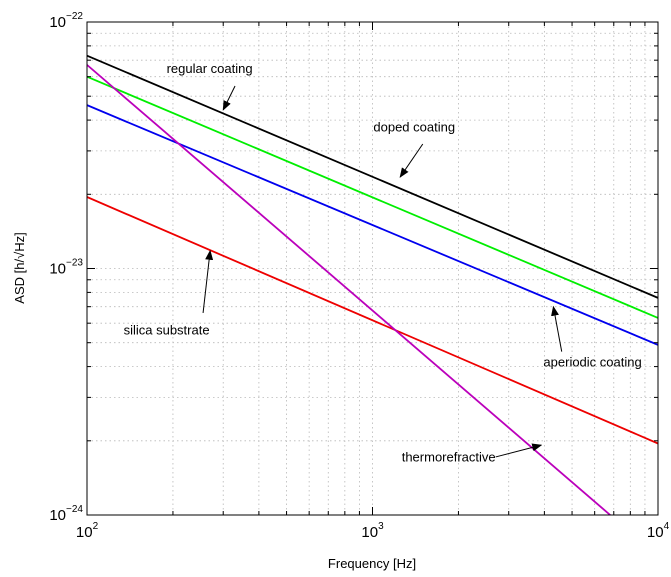 The image size is (671, 577). What do you see at coordinates (658, 531) in the screenshot?
I see `x-tick-label: 10⁴` at bounding box center [658, 531].